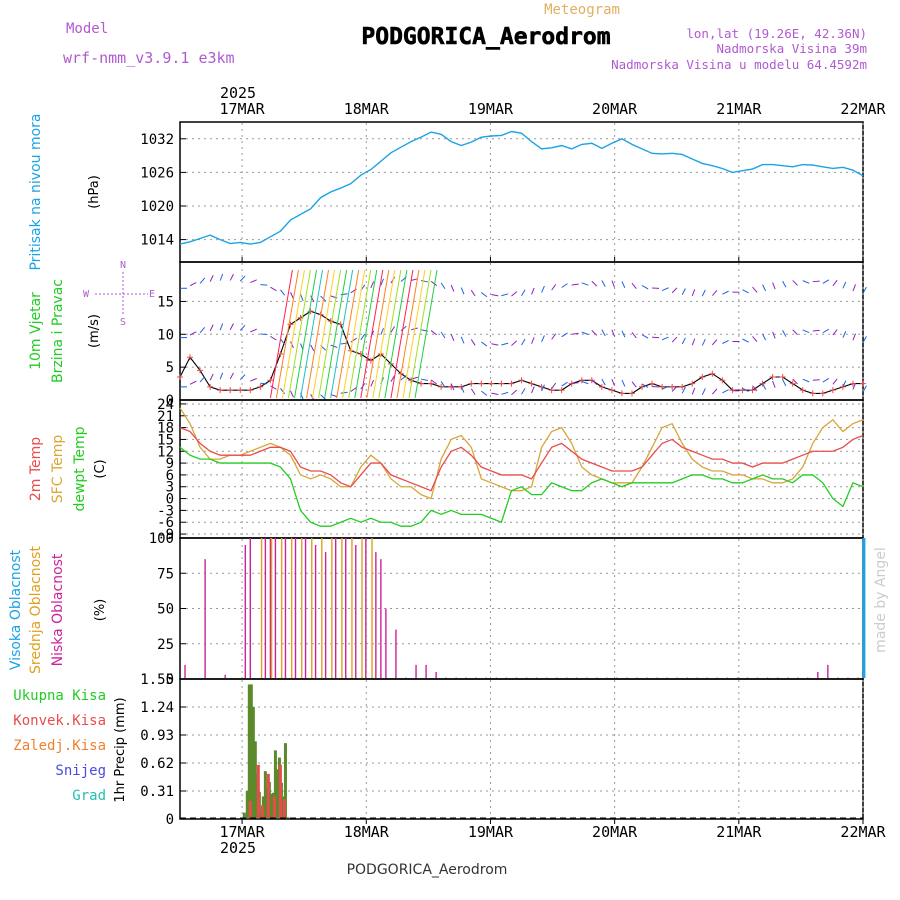 Image resolution: width=900 pixels, height=900 pixels. What do you see at coordinates (36, 610) in the screenshot?
I see `mid-cloud-title: Srednja Oblacnost` at bounding box center [36, 610].